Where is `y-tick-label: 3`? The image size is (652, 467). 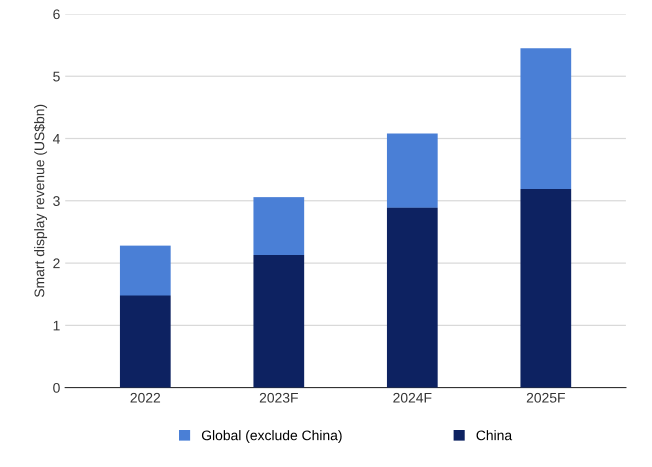
y-tick-label: 3 is located at coordinates (56, 201).